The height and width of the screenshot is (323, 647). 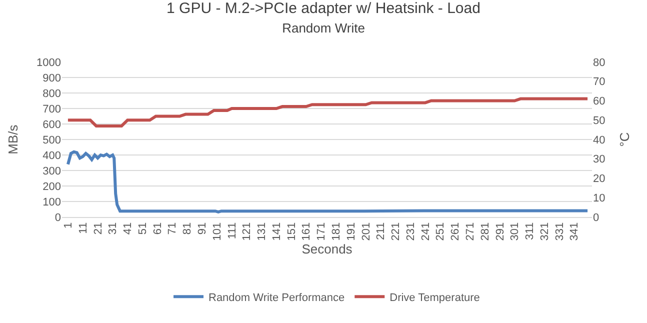 I want to click on x-tick-label: 201, so click(x=366, y=231).